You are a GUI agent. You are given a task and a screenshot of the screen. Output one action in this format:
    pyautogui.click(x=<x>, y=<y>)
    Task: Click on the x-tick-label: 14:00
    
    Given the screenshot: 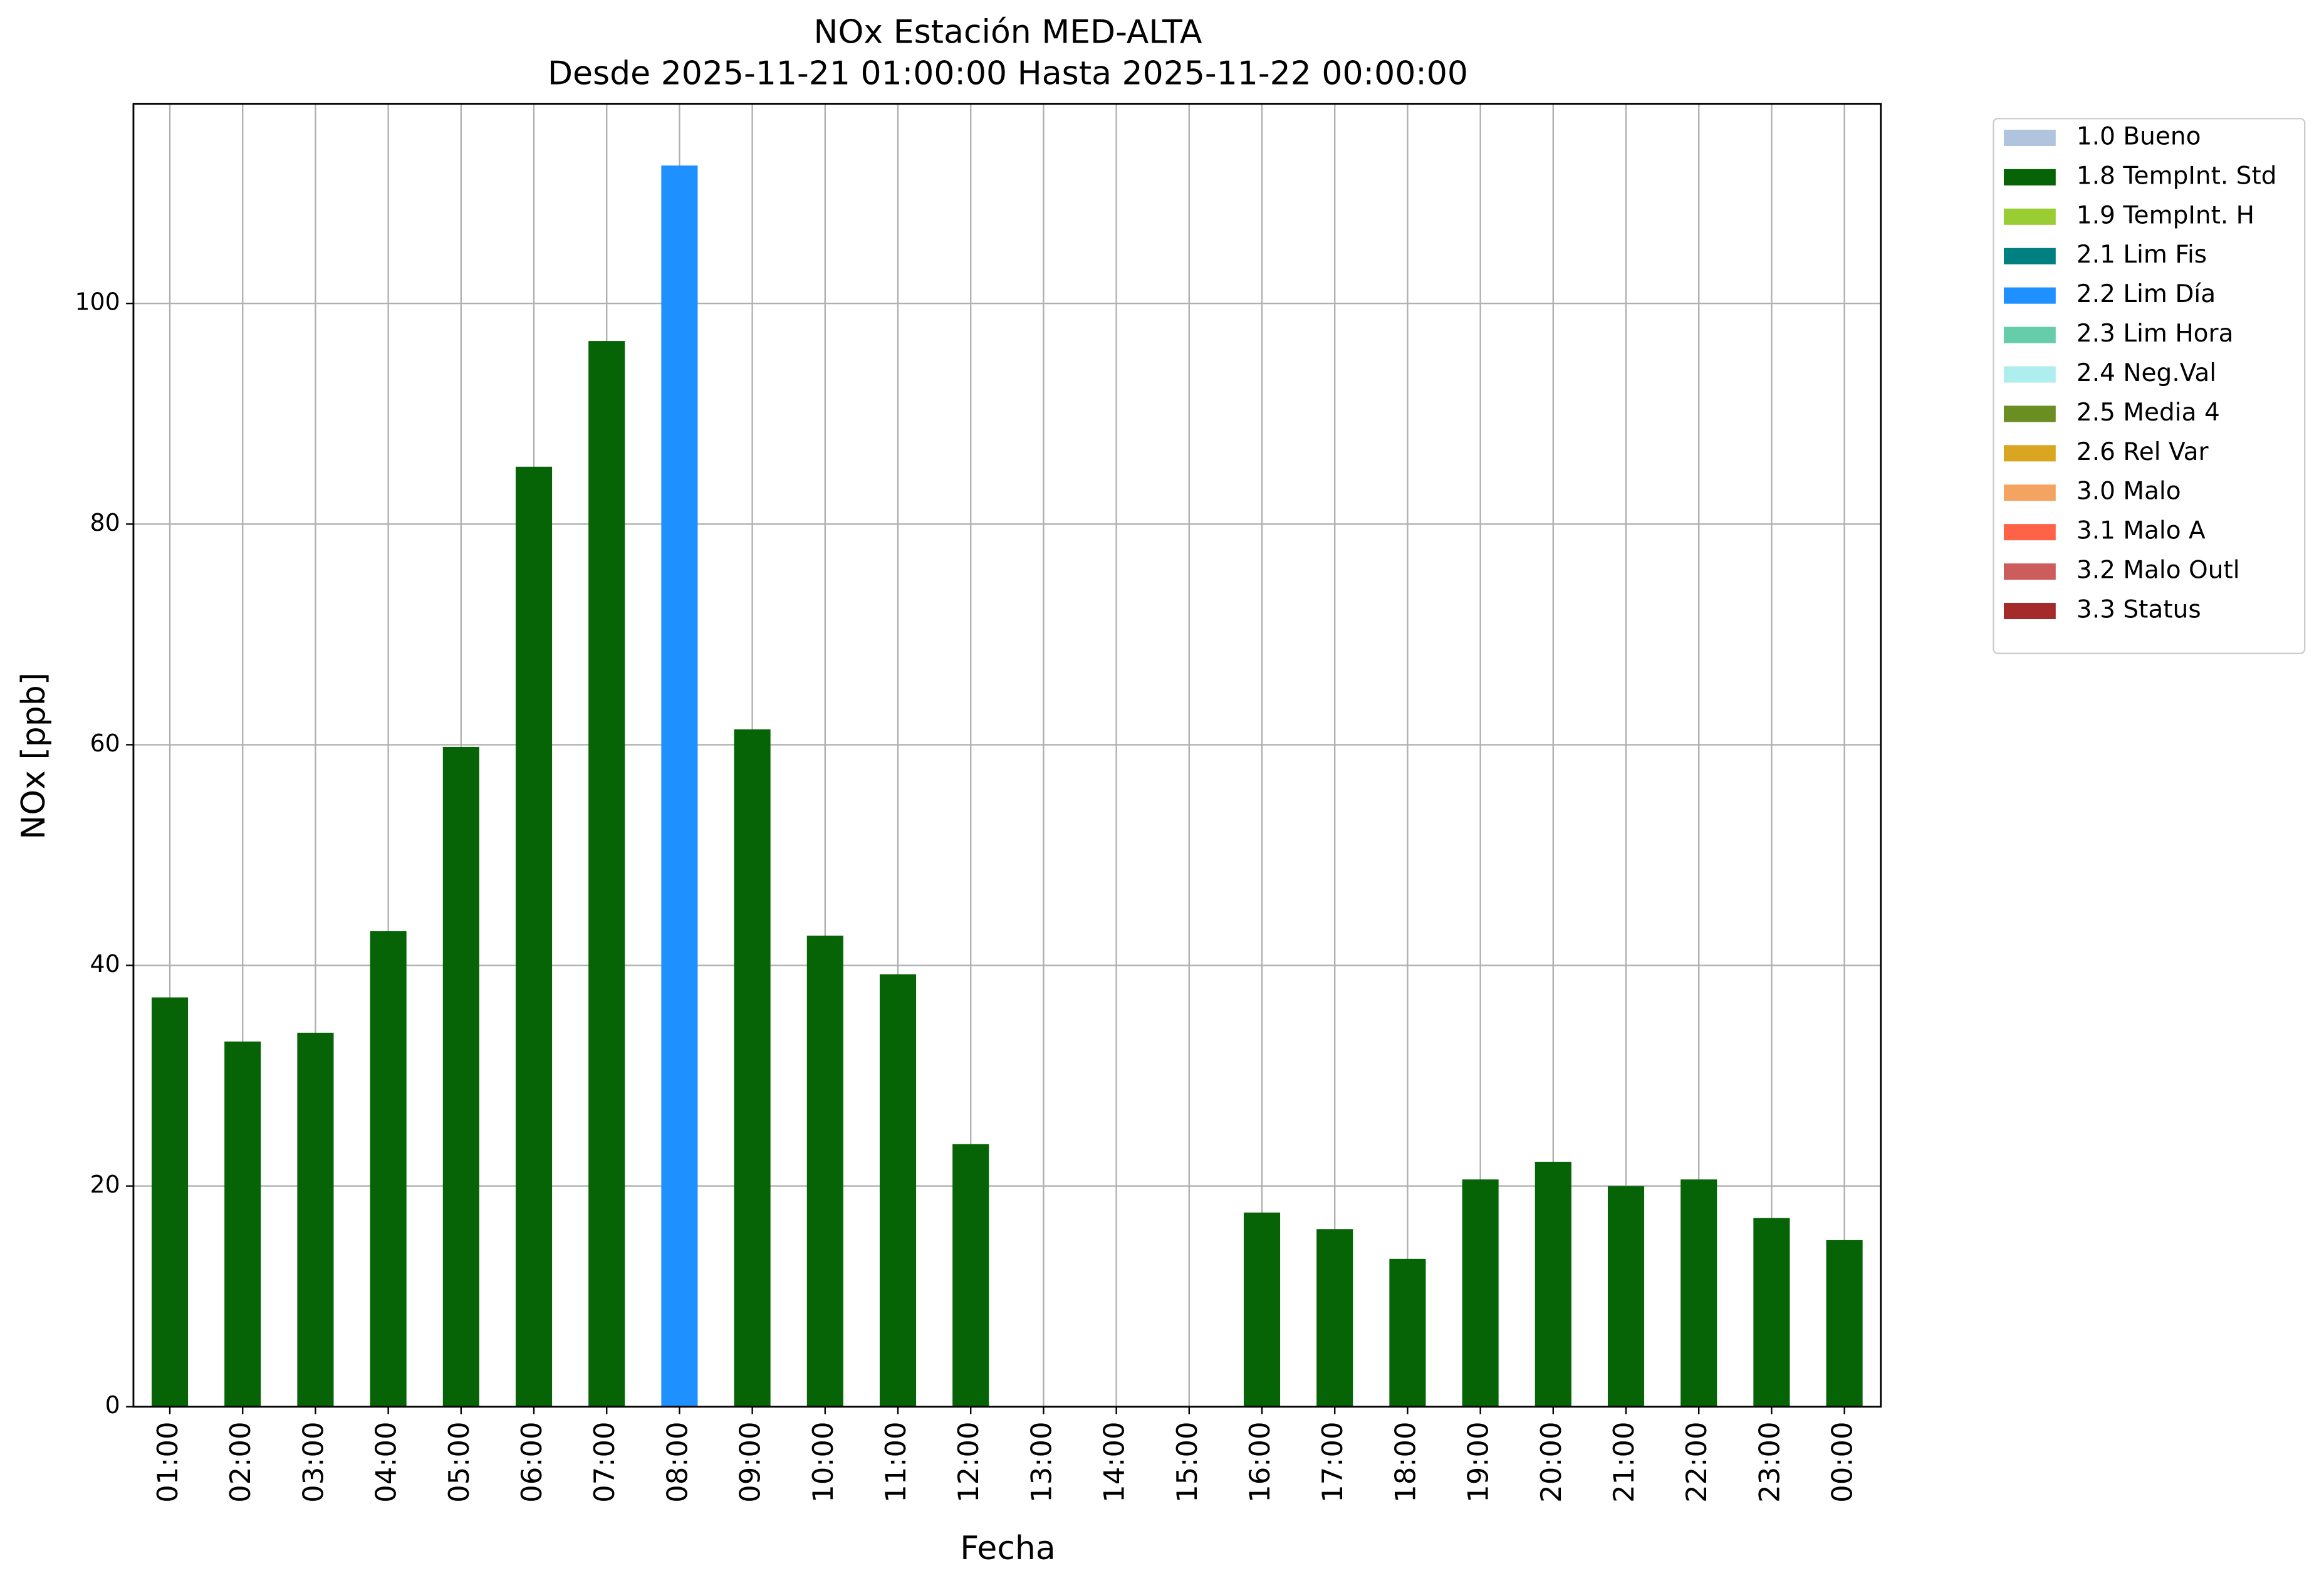 What is the action you would take?
    pyautogui.click(x=1114, y=1462)
    